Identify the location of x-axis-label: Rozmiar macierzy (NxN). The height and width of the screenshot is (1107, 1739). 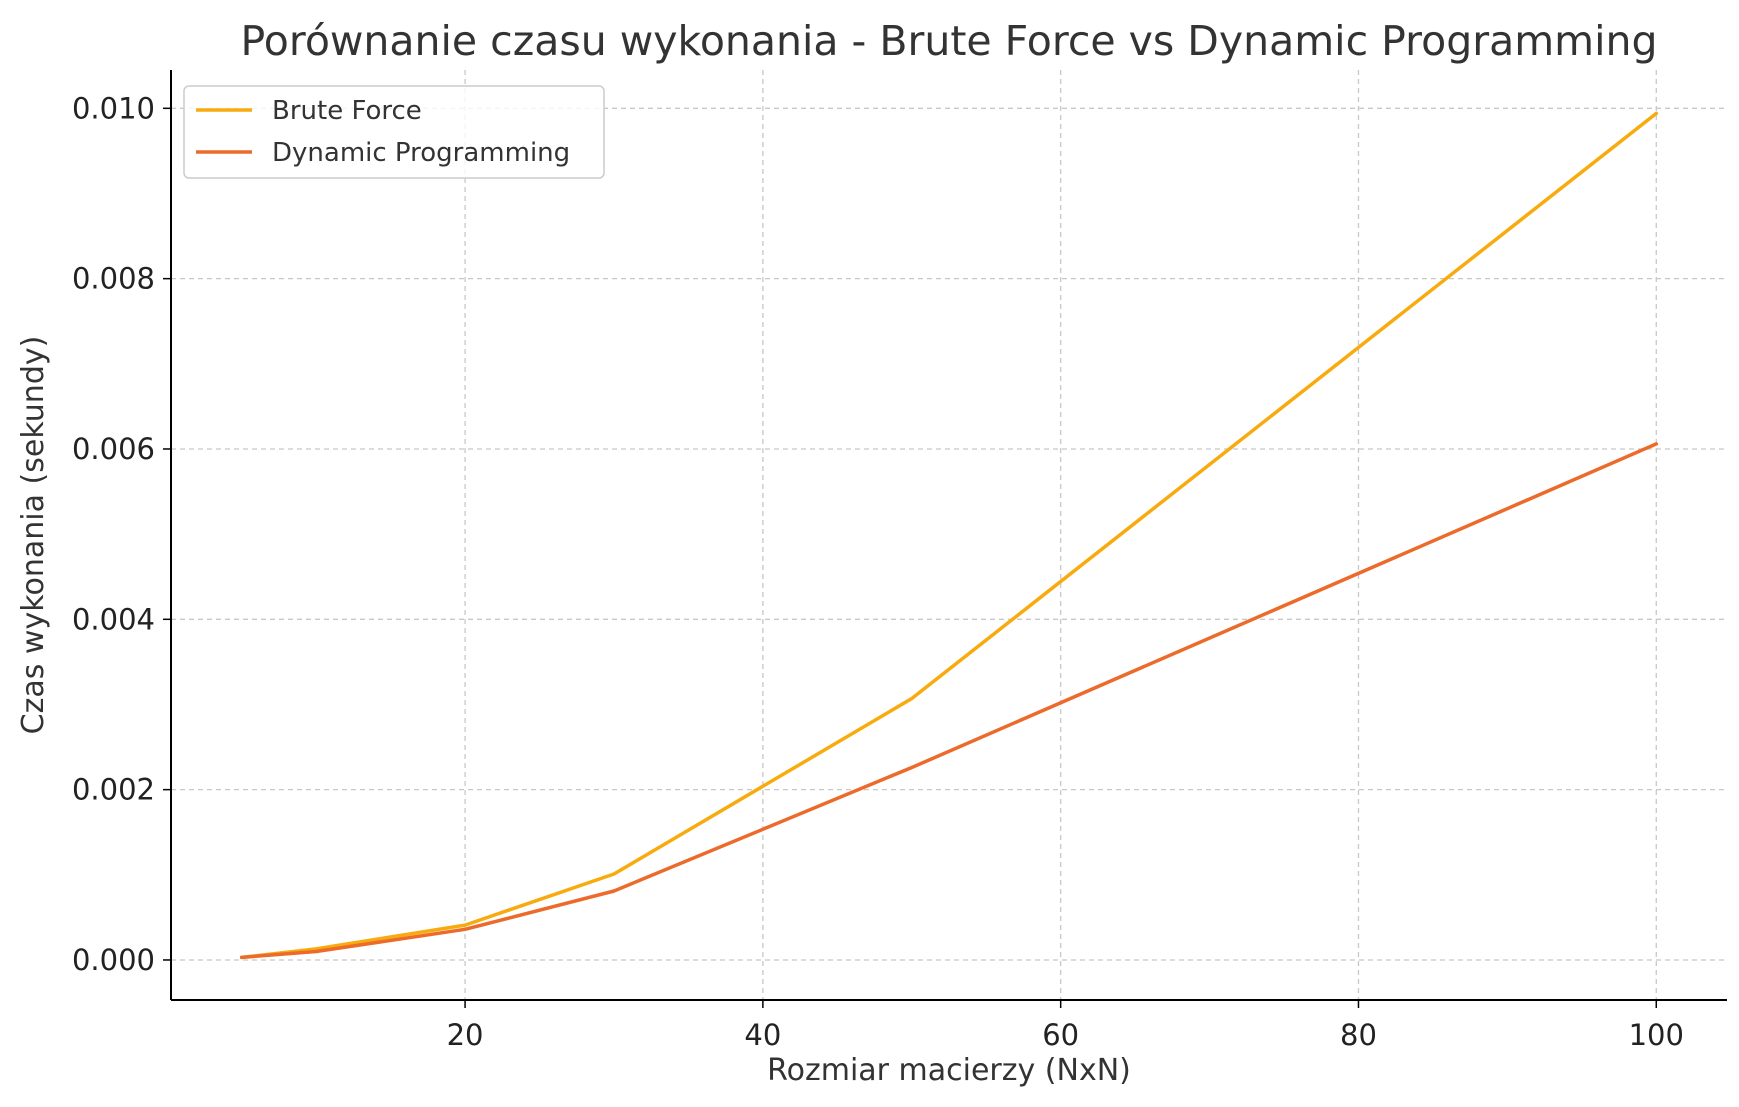
(949, 1070).